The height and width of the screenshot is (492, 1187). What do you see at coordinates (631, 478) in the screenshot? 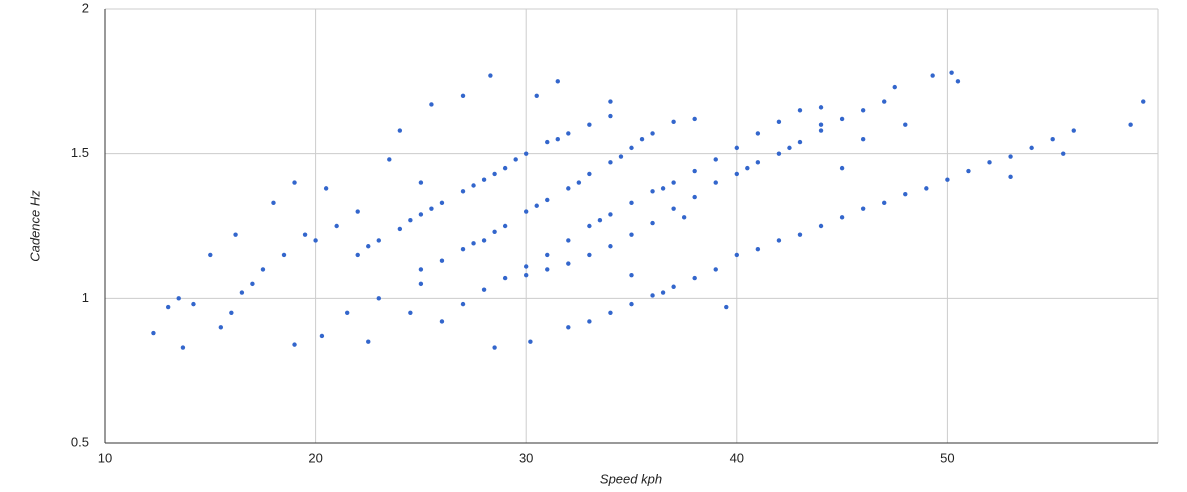
I see `x-axis-label: Speed kph` at bounding box center [631, 478].